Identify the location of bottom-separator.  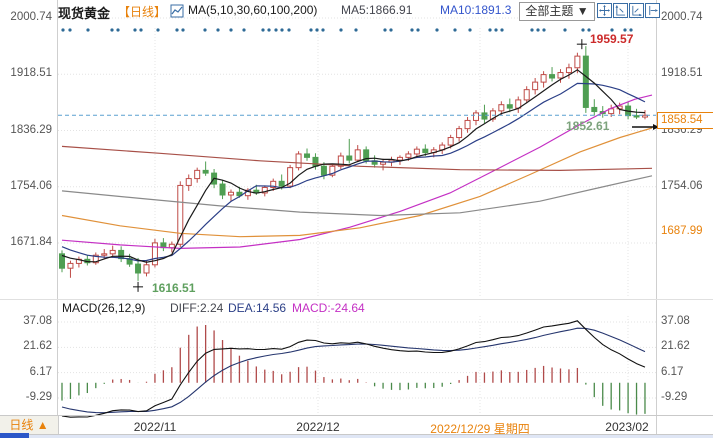
(356, 434).